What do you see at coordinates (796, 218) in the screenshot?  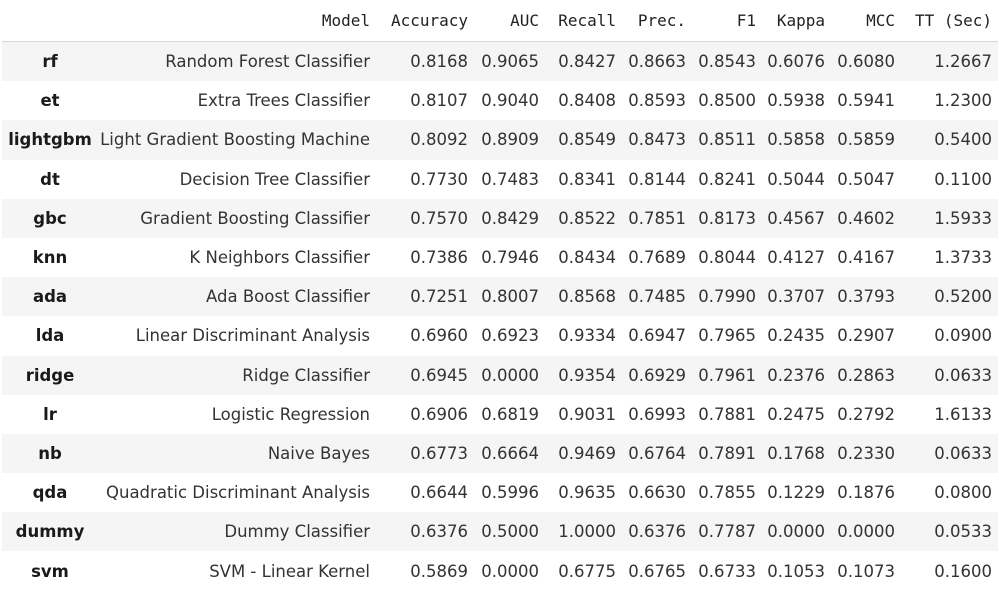 I see `kappa-cell: 0.4567` at bounding box center [796, 218].